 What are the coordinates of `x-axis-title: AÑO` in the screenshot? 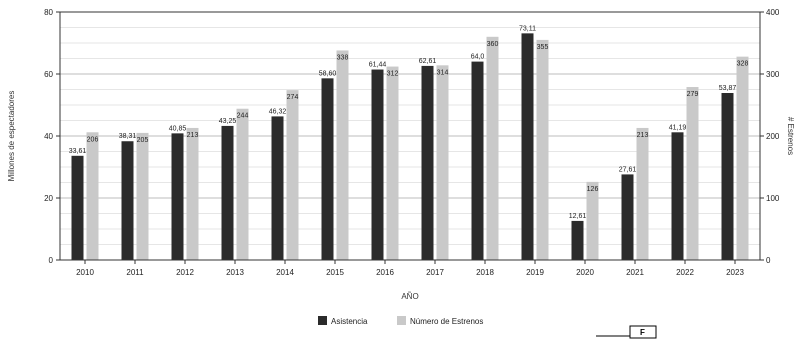 It's located at (409, 296).